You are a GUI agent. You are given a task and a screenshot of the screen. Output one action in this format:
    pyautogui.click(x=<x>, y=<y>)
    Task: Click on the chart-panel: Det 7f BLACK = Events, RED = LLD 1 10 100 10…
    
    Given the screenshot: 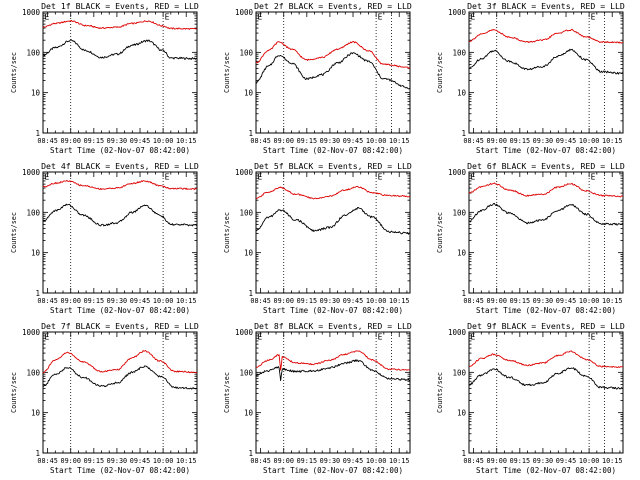 What is the action you would take?
    pyautogui.click(x=104, y=398)
    